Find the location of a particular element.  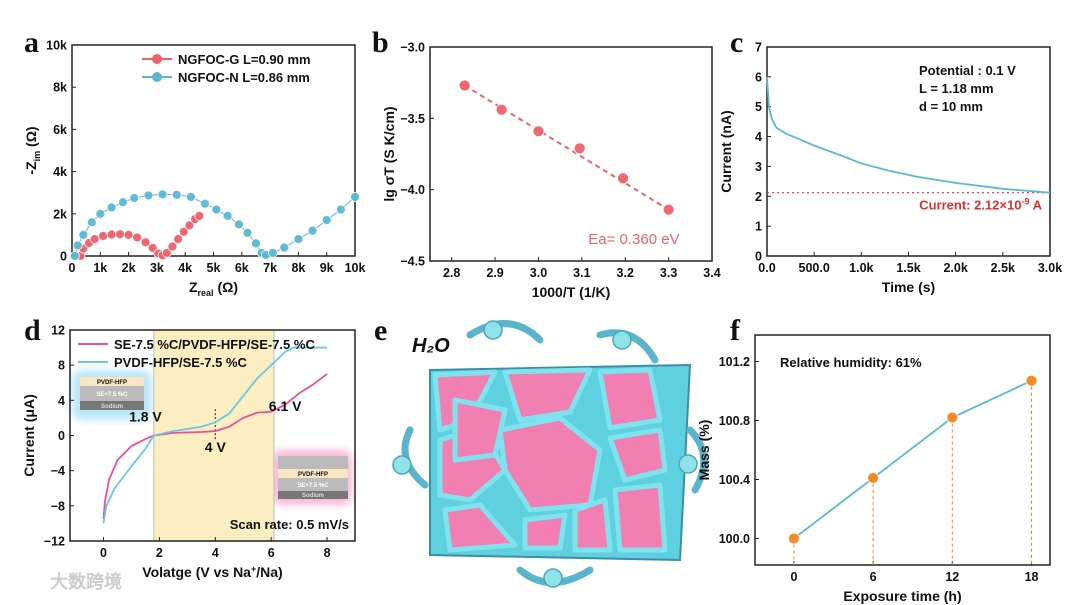

y-tick-label: 2 is located at coordinates (758, 197).